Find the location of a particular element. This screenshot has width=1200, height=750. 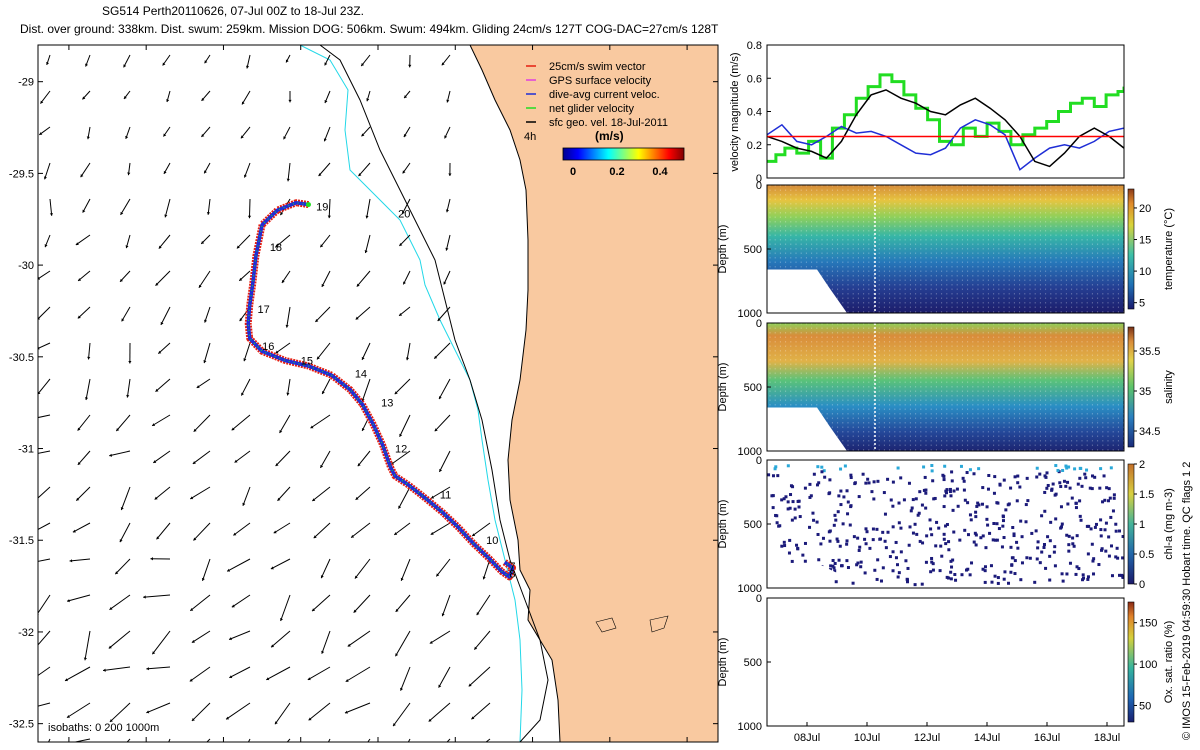

day-label: 17 is located at coordinates (263, 310).